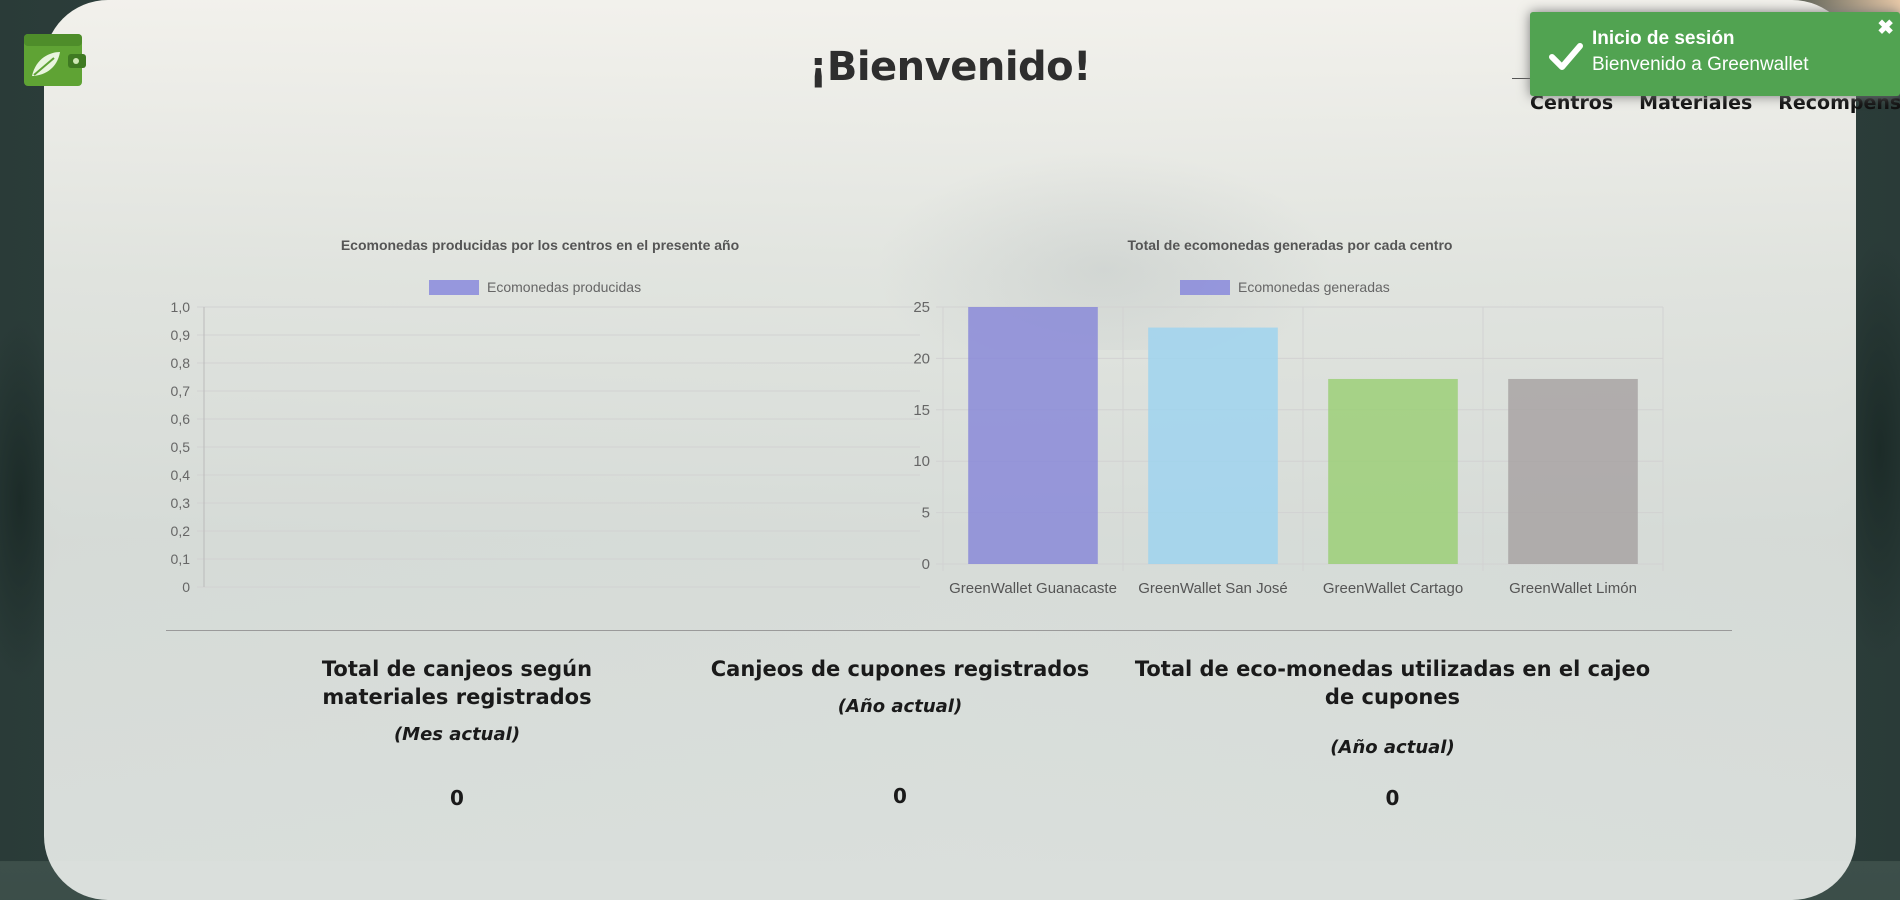 Image resolution: width=1900 pixels, height=900 pixels. Describe the element at coordinates (1314, 287) in the screenshot. I see `chart2-legend-label: Ecomonedas generadas` at that location.